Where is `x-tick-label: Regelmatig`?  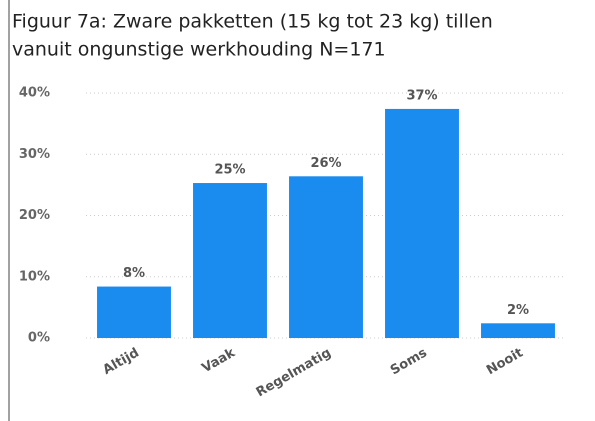 x-tick-label: Regelmatig is located at coordinates (294, 373).